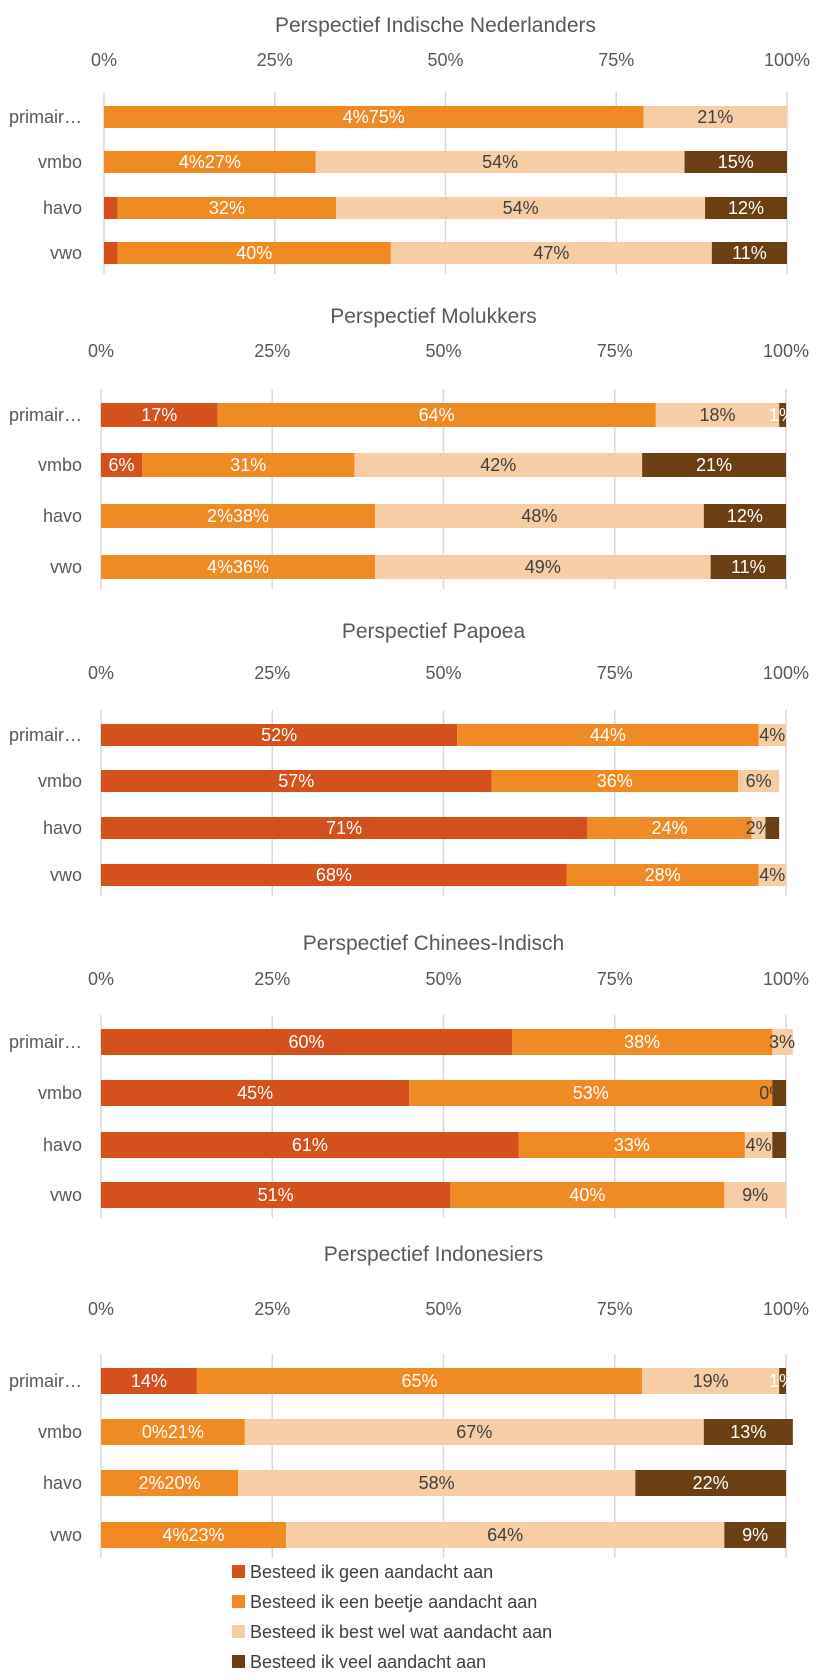 This screenshot has height=1680, width=817. What do you see at coordinates (279, 735) in the screenshot?
I see `data-label: 52%` at bounding box center [279, 735].